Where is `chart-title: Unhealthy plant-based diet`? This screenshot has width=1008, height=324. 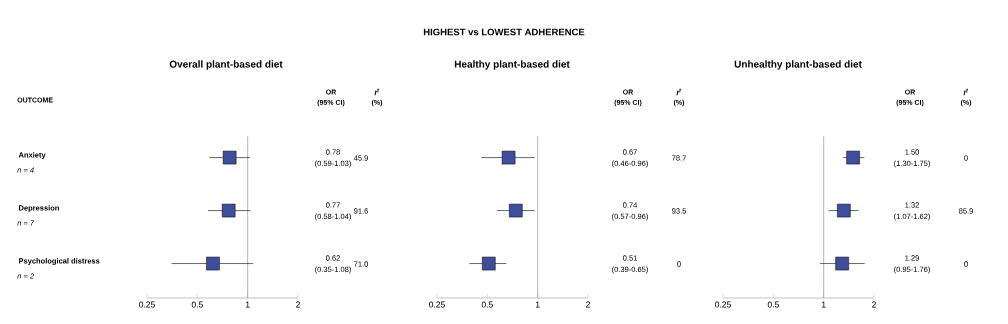
chart-title: Unhealthy plant-based diet is located at coordinates (798, 65).